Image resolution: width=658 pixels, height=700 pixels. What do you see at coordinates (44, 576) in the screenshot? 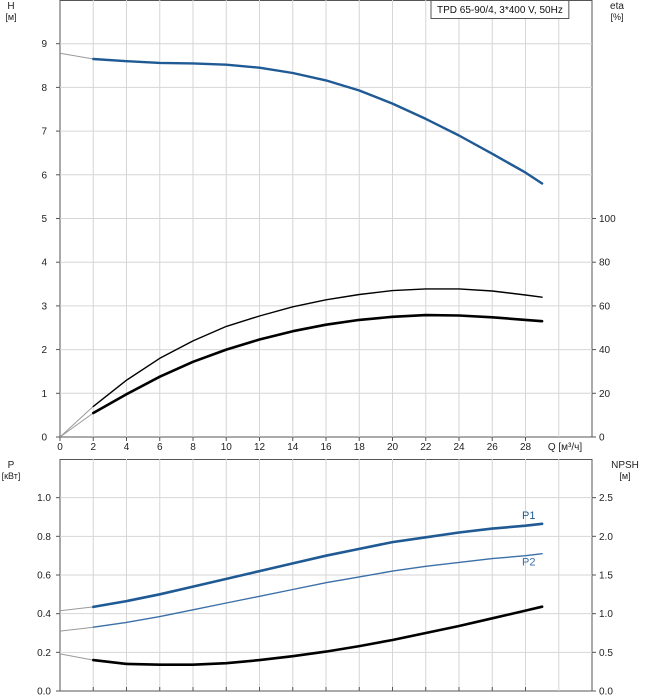
I see `y-left-tick-label: 0.6` at bounding box center [44, 576].